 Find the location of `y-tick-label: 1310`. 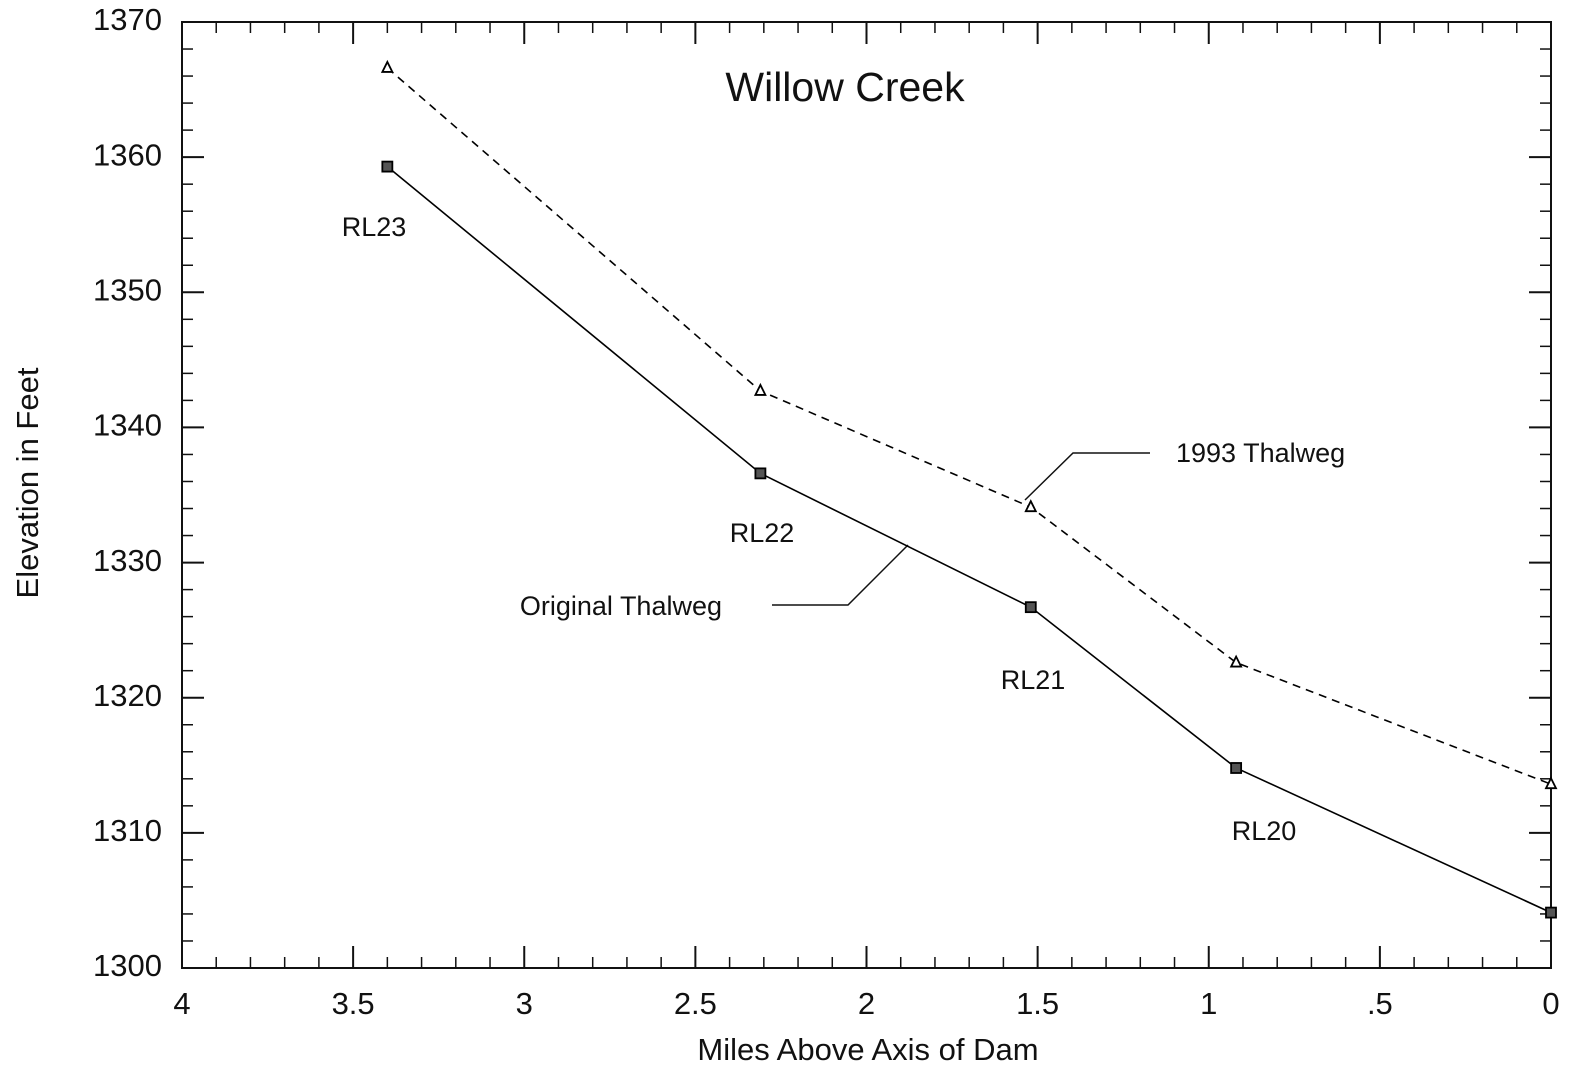

y-tick-label: 1310 is located at coordinates (127, 830).